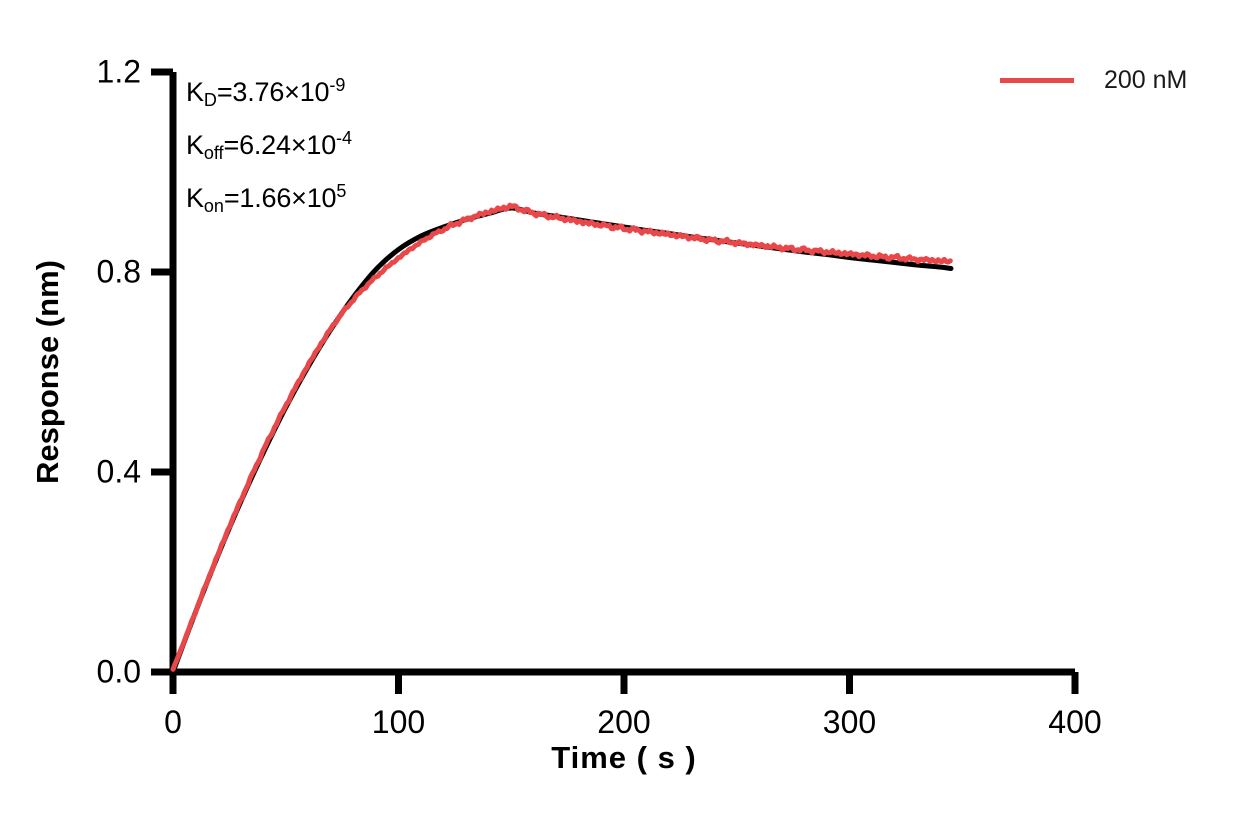 This screenshot has height=825, width=1233. What do you see at coordinates (213, 152) in the screenshot?
I see `annotation-subscript: off` at bounding box center [213, 152].